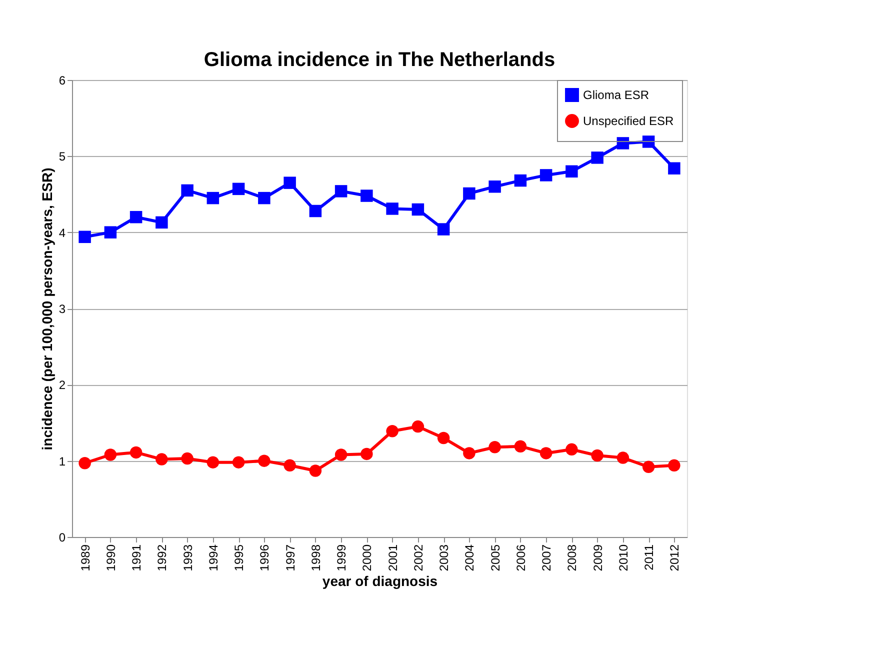 Image resolution: width=872 pixels, height=650 pixels. What do you see at coordinates (290, 558) in the screenshot?
I see `x-tick-label: 1997` at bounding box center [290, 558].